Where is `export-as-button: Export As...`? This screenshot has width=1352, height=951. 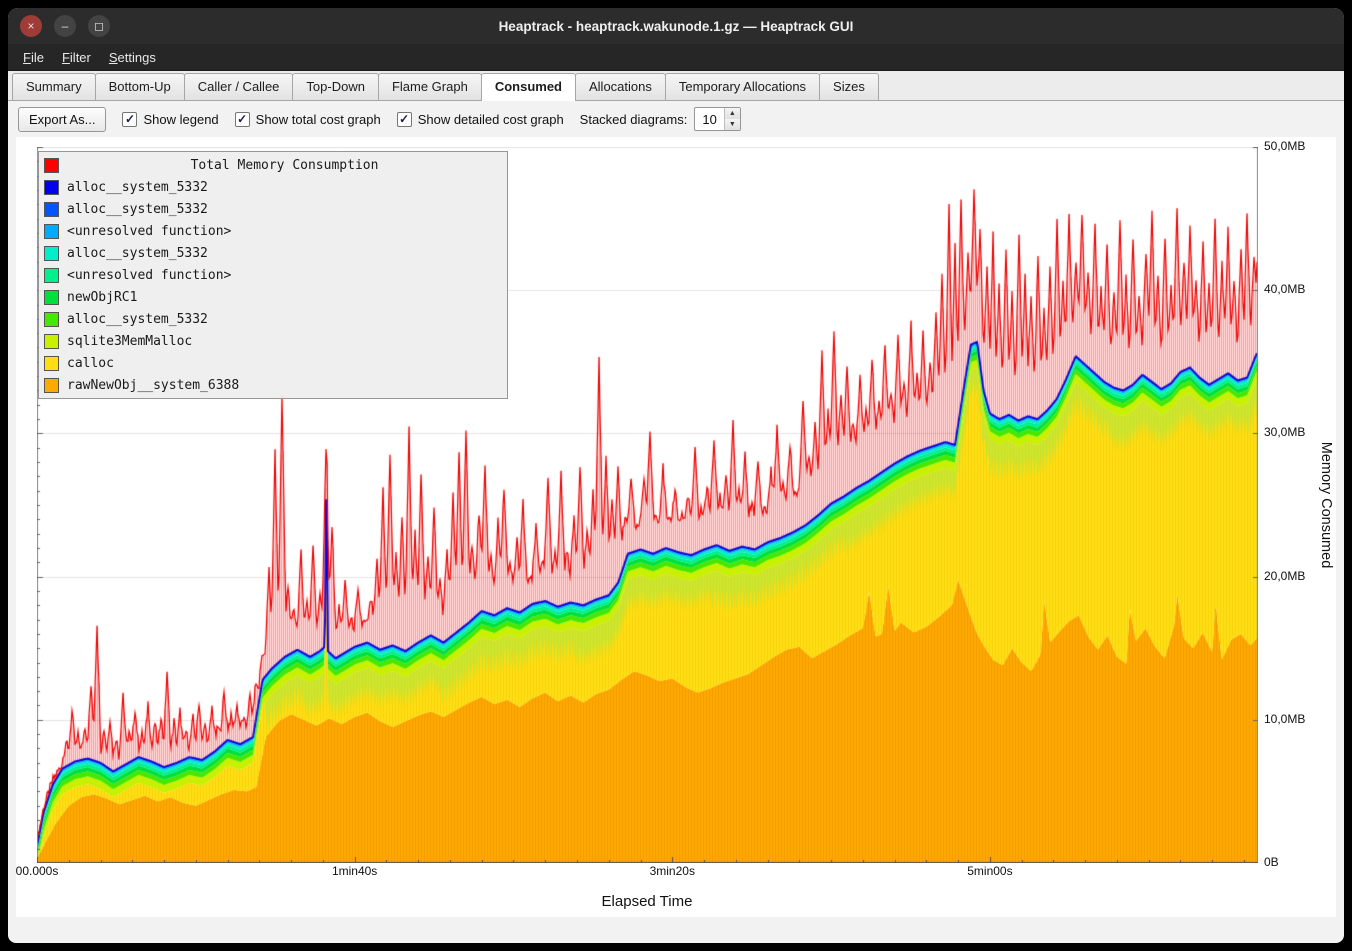
export-as-button: Export As... is located at coordinates (62, 119).